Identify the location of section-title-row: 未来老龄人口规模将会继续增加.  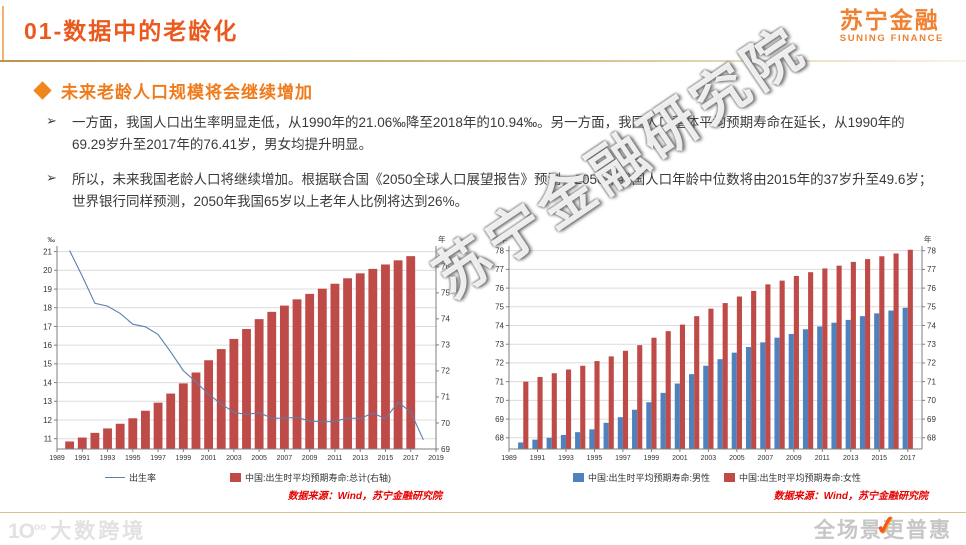
(173, 90).